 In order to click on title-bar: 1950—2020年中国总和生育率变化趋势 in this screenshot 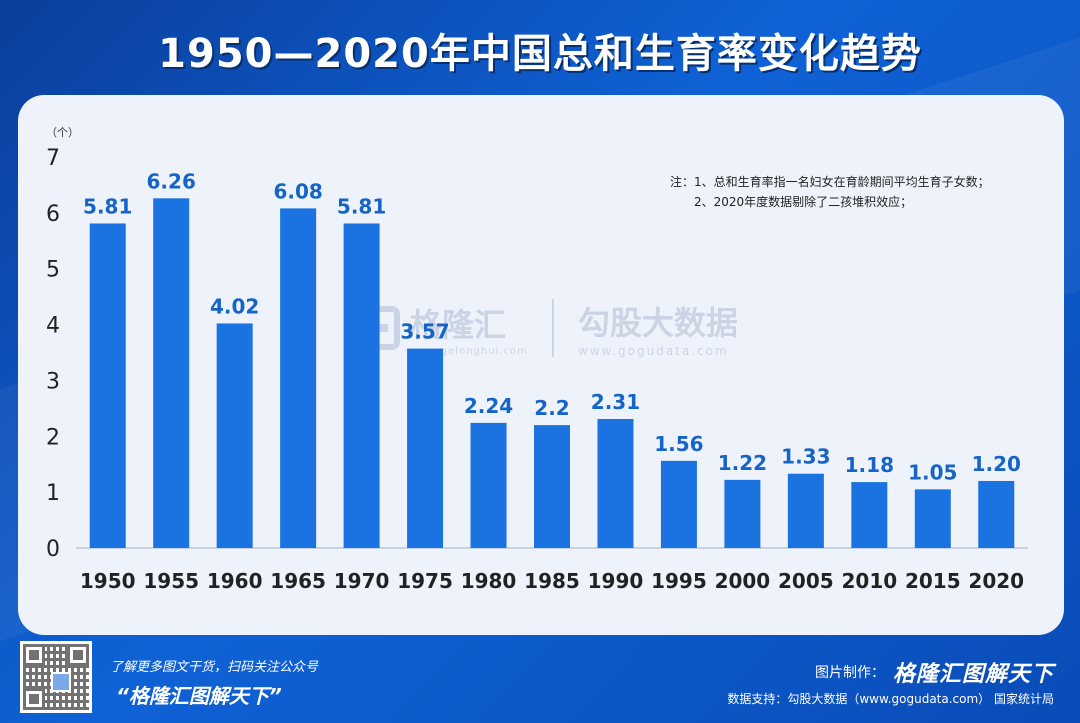, I will do `click(540, 50)`.